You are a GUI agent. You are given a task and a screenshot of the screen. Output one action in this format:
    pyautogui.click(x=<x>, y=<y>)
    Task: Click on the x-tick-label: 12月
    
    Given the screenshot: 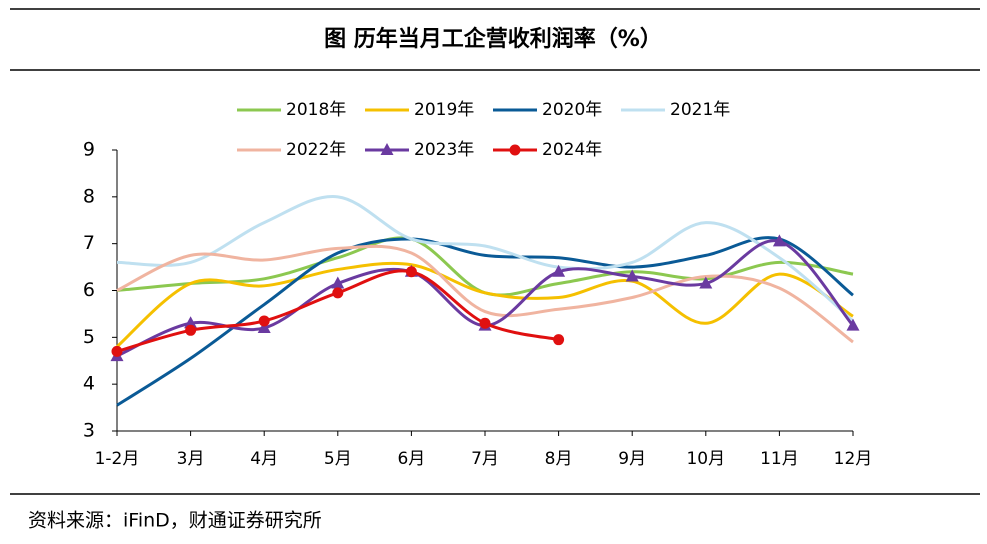 What is the action you would take?
    pyautogui.click(x=853, y=459)
    